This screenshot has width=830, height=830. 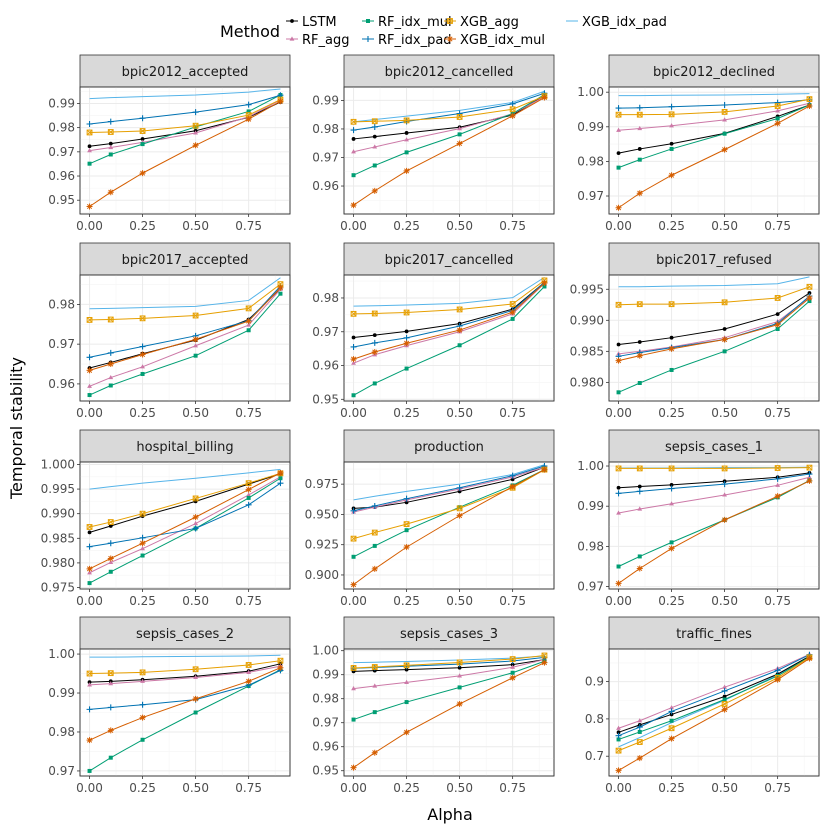 I want to click on series-rf-idx-mul, so click(x=185, y=344).